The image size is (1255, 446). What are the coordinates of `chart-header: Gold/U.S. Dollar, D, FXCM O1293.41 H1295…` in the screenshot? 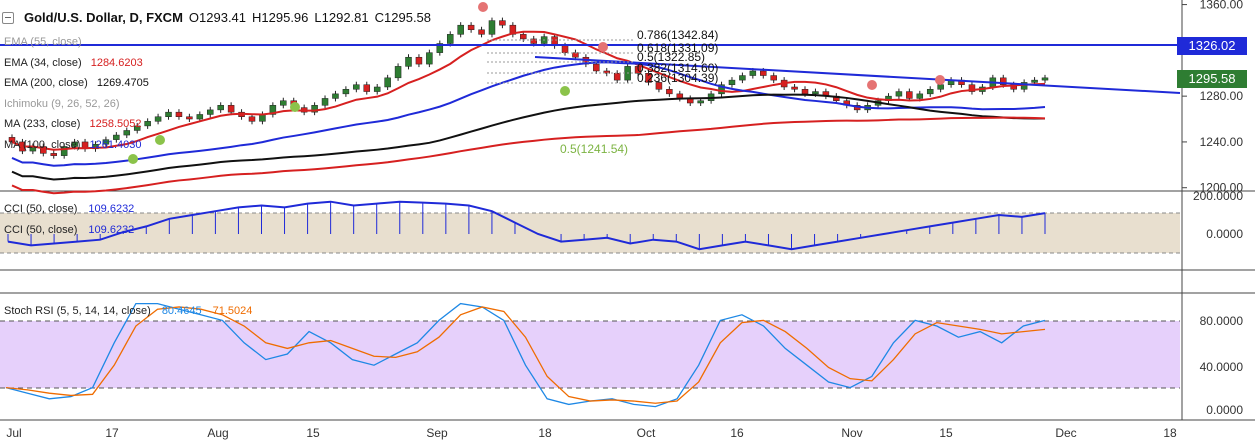 It's located at (216, 17).